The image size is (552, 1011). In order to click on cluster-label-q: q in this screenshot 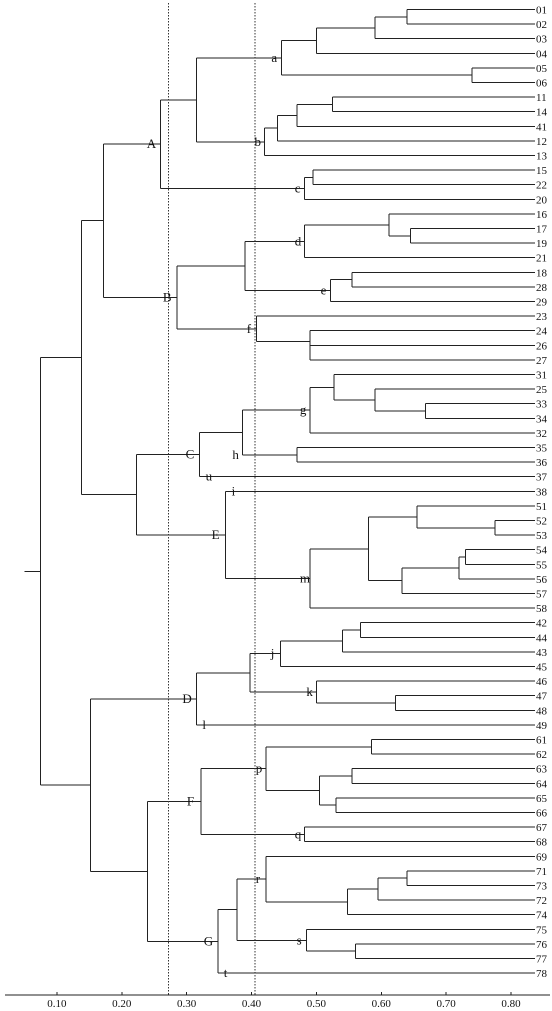, I will do `click(298, 833)`.